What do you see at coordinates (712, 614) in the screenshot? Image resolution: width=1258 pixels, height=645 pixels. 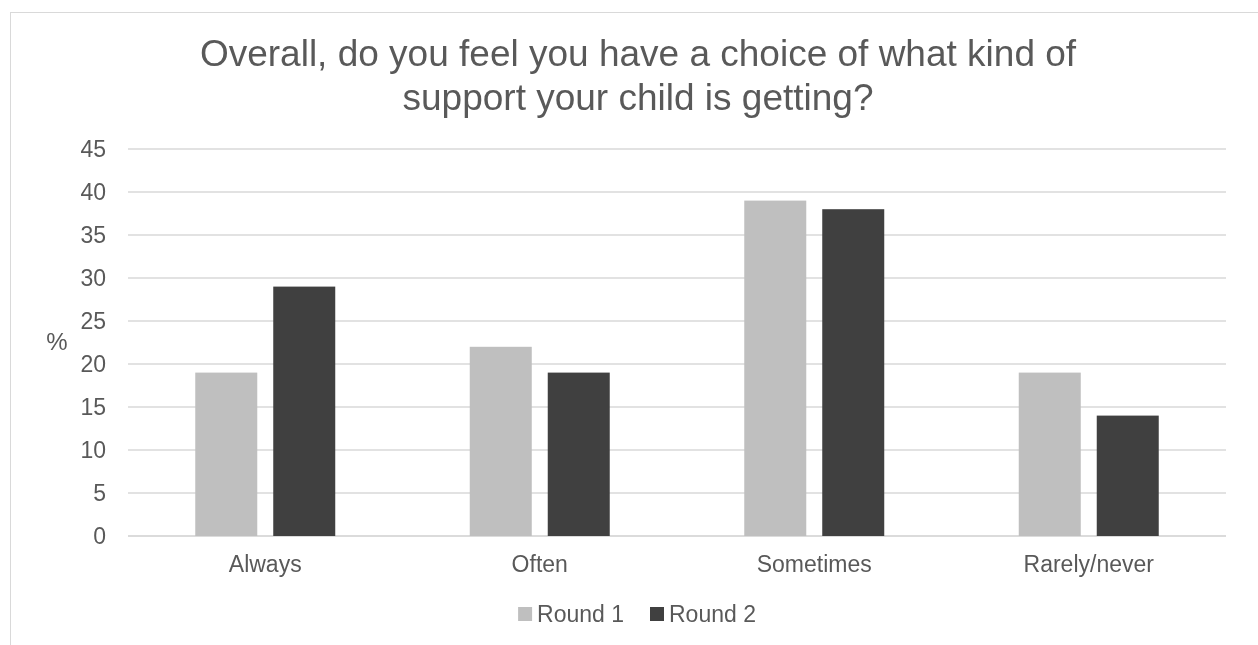 I see `legend-label: Round 2` at bounding box center [712, 614].